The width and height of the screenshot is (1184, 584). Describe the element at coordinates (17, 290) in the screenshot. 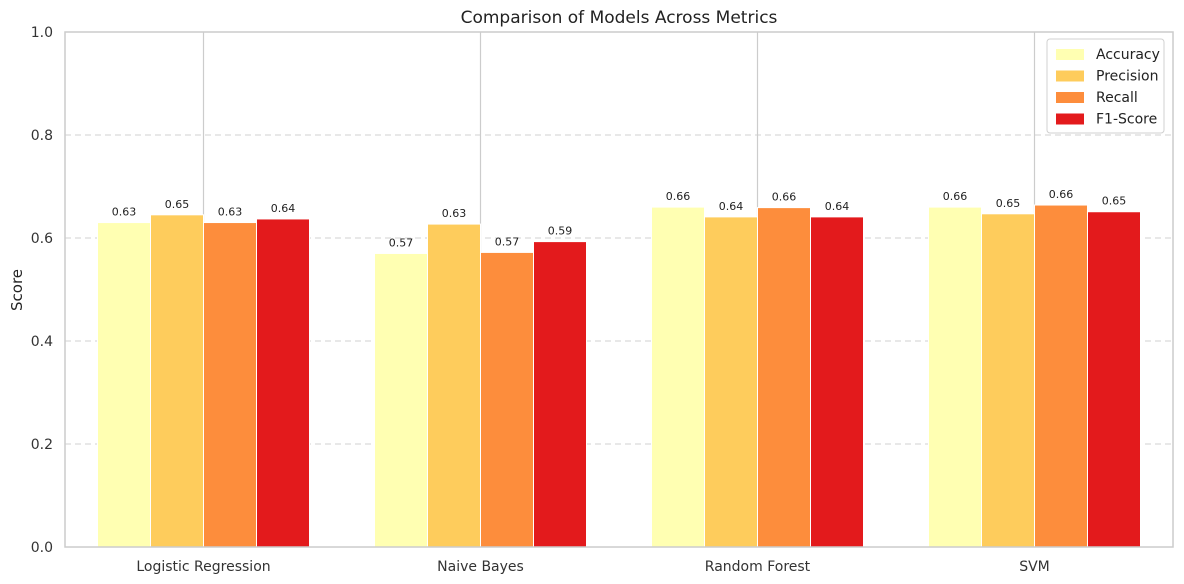

I see `y-axis-label: Score` at that location.